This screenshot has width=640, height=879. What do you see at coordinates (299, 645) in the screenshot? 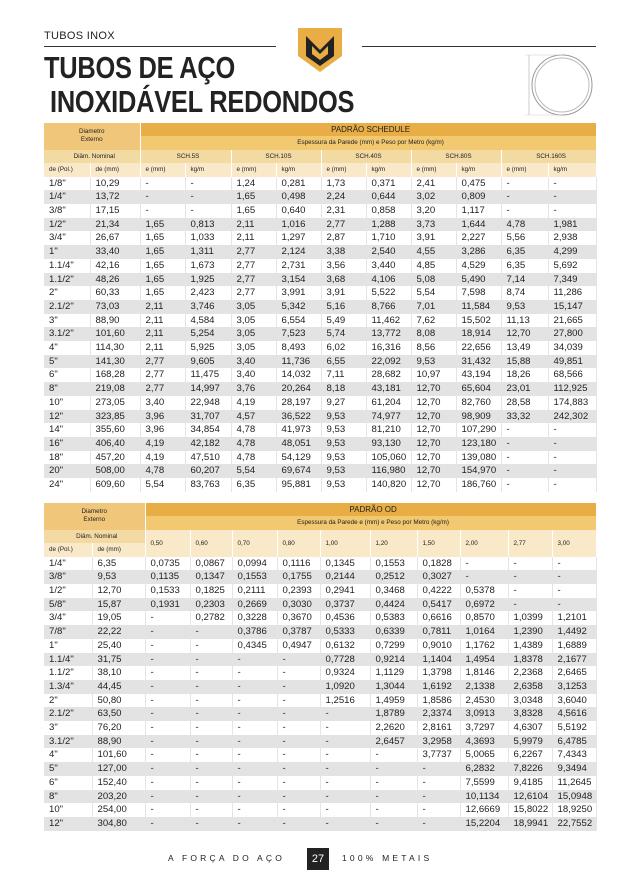
I see `cell: 0,4947` at bounding box center [299, 645].